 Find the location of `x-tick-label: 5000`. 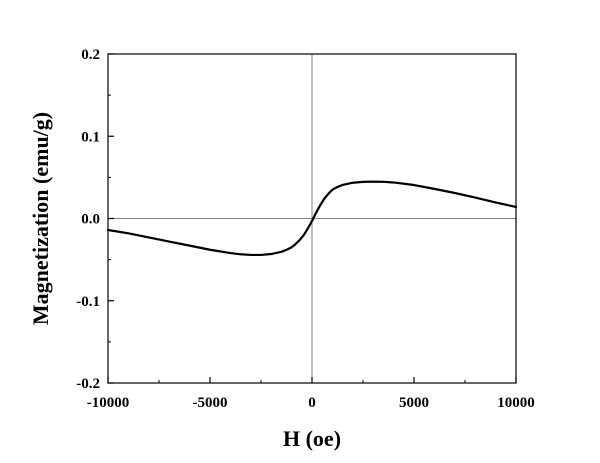

x-tick-label: 5000 is located at coordinates (414, 403).